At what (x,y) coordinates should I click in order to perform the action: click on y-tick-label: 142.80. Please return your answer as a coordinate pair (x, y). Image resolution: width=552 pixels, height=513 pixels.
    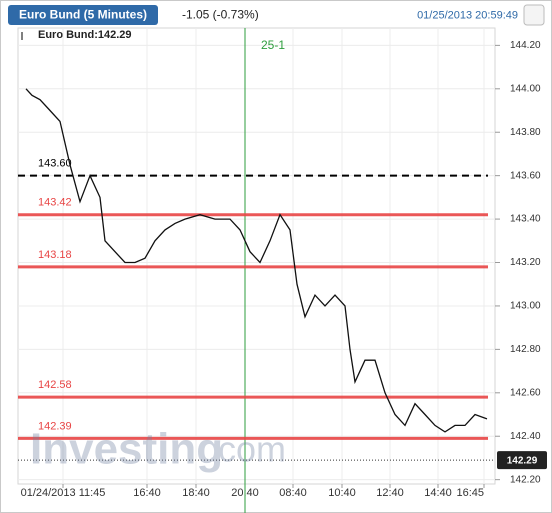
    Looking at the image, I should click on (525, 349).